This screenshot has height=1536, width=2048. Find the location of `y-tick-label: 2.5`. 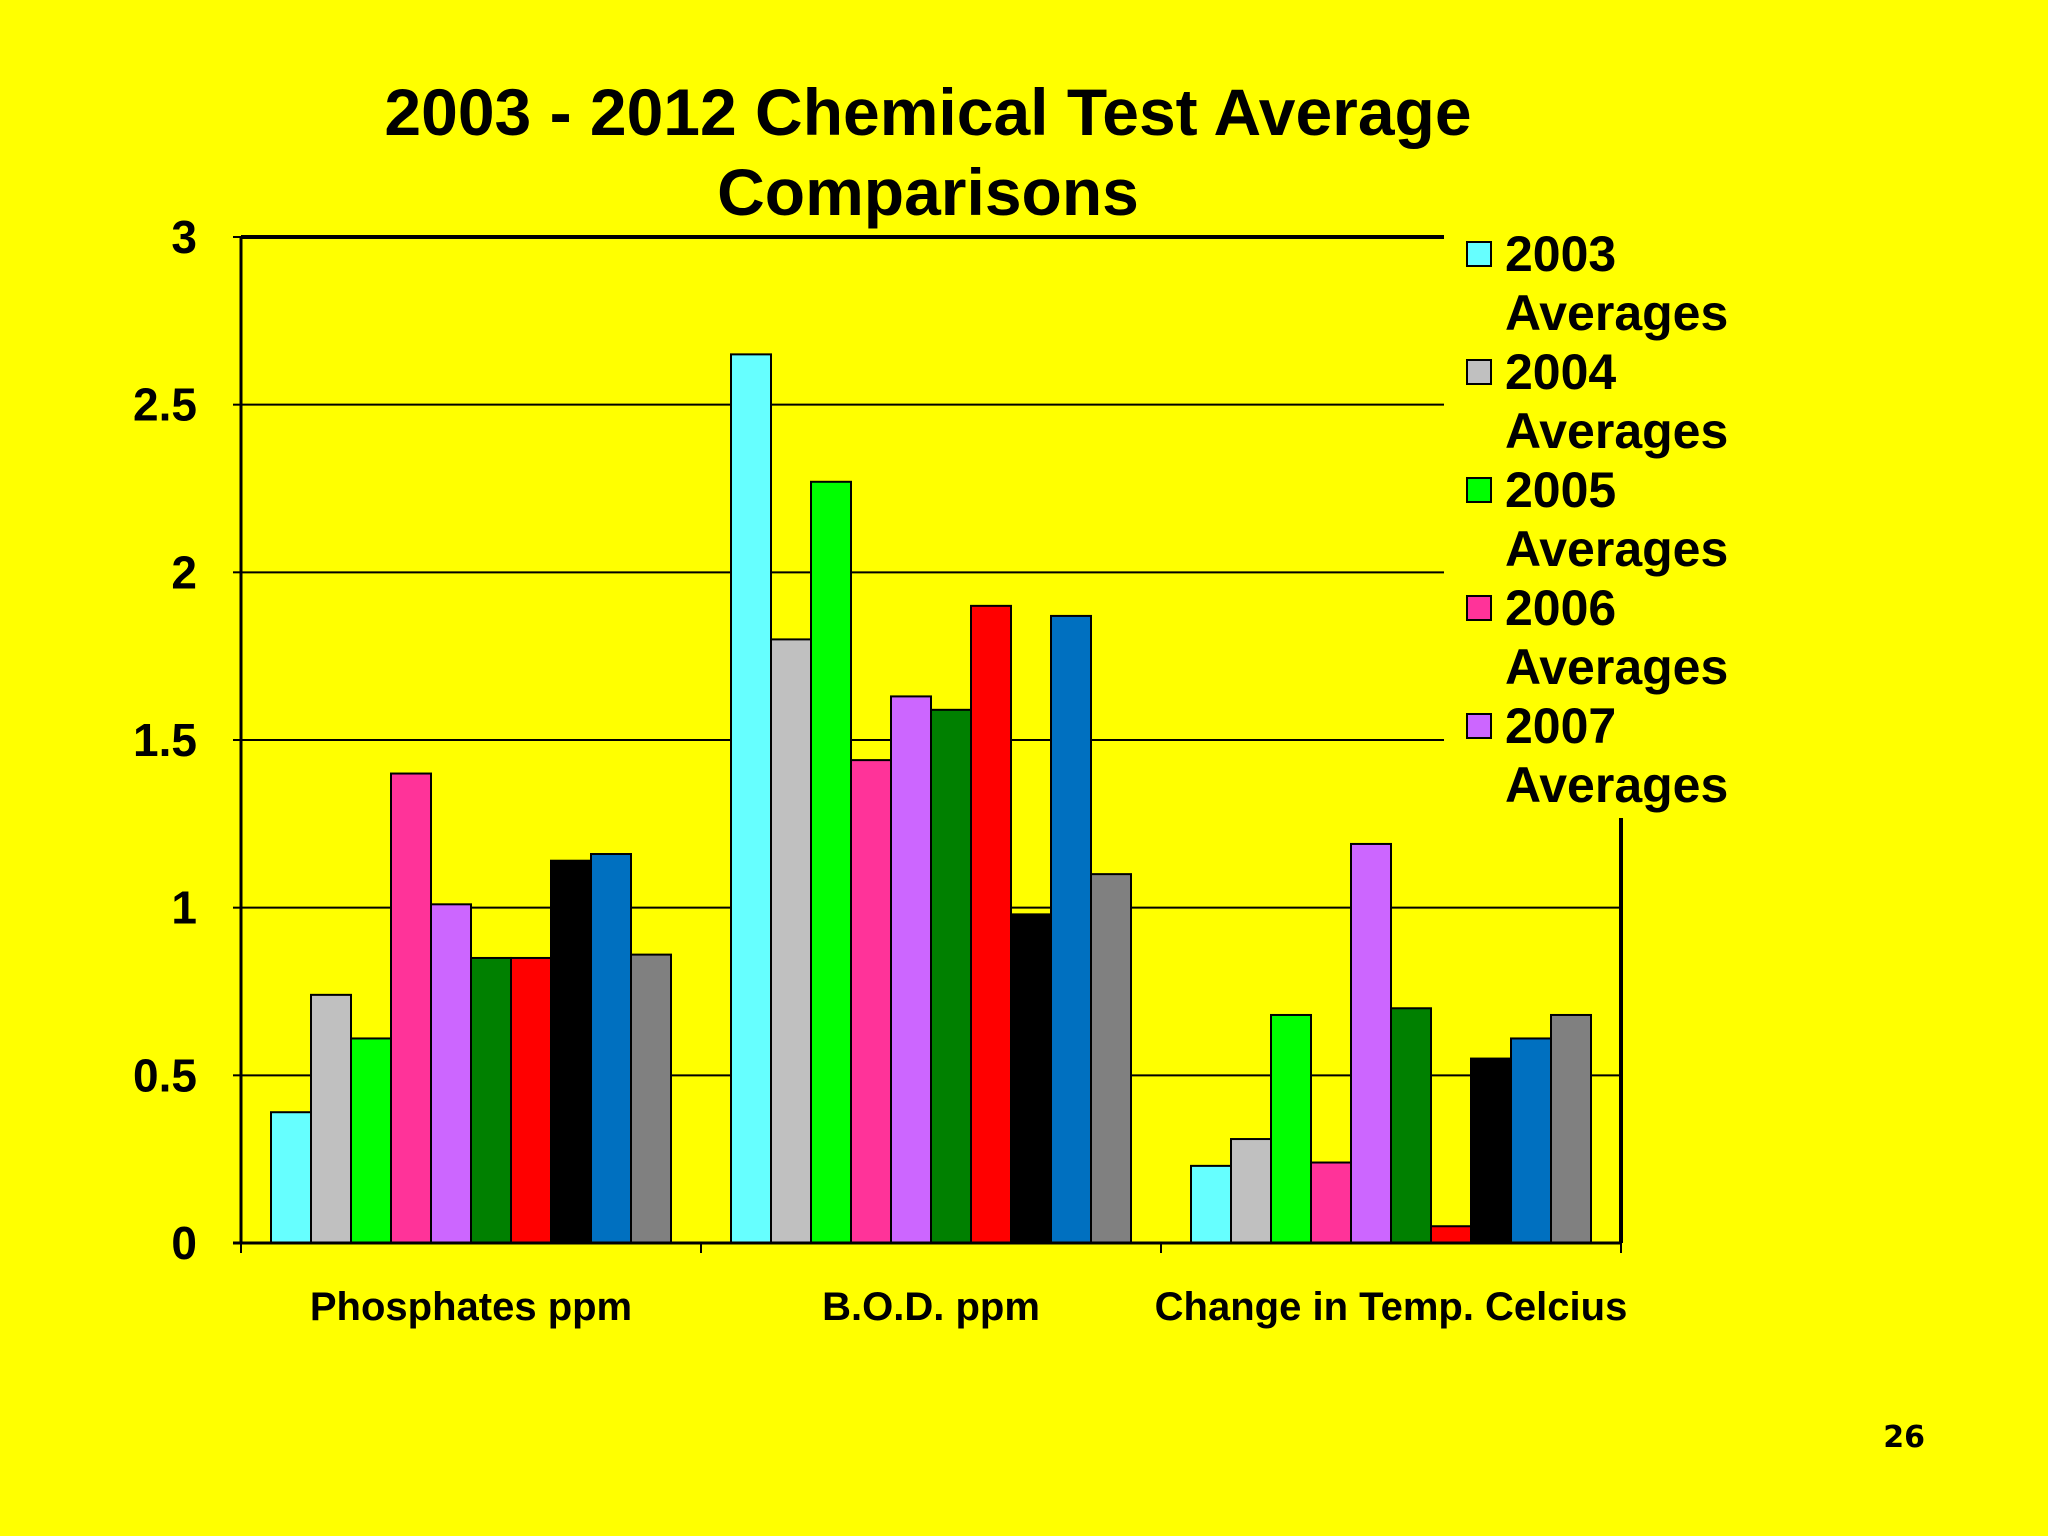

y-tick-label: 2.5 is located at coordinates (165, 405).